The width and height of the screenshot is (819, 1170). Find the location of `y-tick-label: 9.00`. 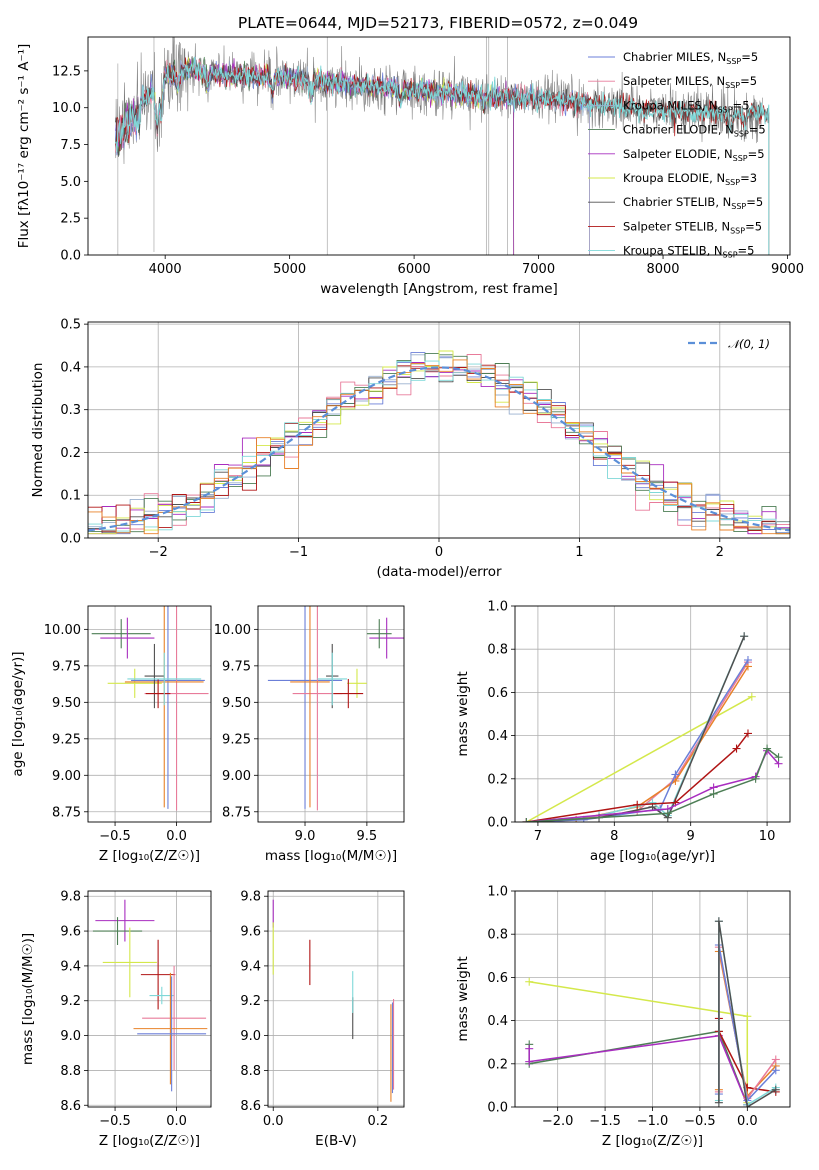

y-tick-label: 9.00 is located at coordinates (236, 776).